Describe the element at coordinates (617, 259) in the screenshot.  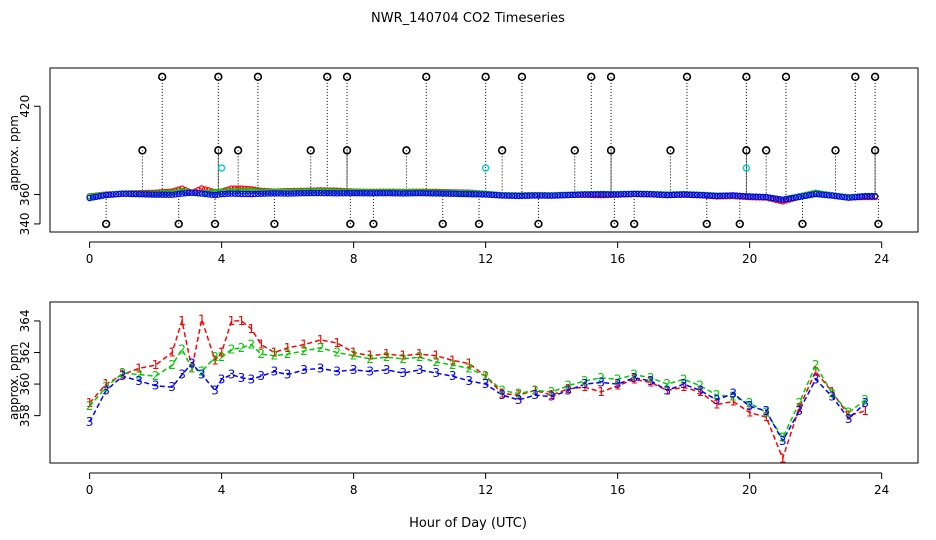
I see `top-x-tick-label: 16` at that location.